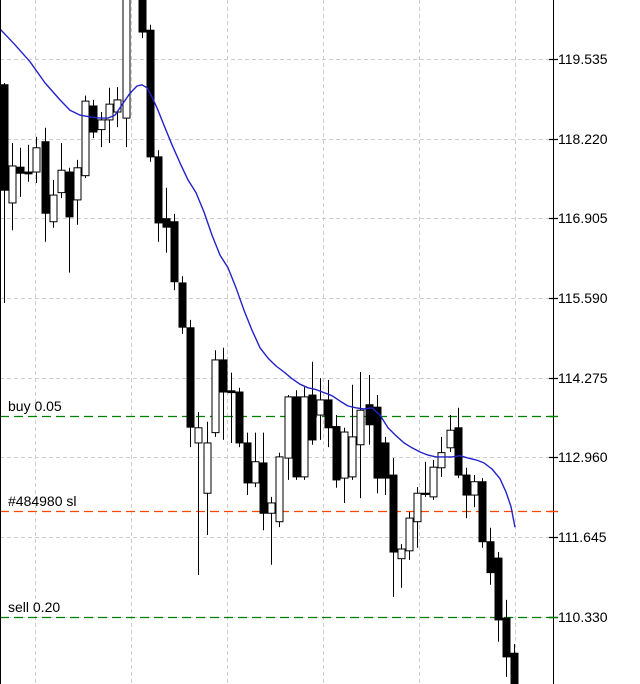 The image size is (640, 684). What do you see at coordinates (583, 457) in the screenshot?
I see `price-axis-label: 112.960` at bounding box center [583, 457].